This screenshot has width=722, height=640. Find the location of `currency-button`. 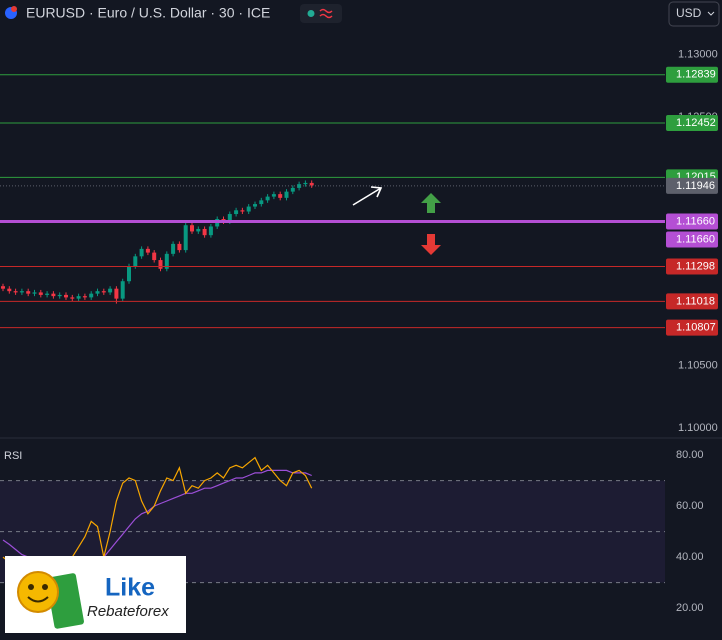

currency-button is located at coordinates (694, 14).